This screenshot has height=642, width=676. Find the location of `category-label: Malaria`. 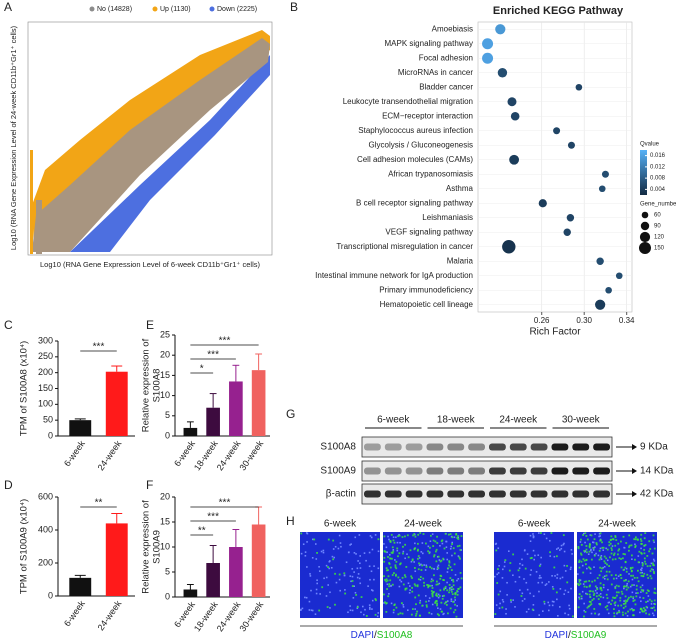

category-label: Malaria is located at coordinates (460, 260).